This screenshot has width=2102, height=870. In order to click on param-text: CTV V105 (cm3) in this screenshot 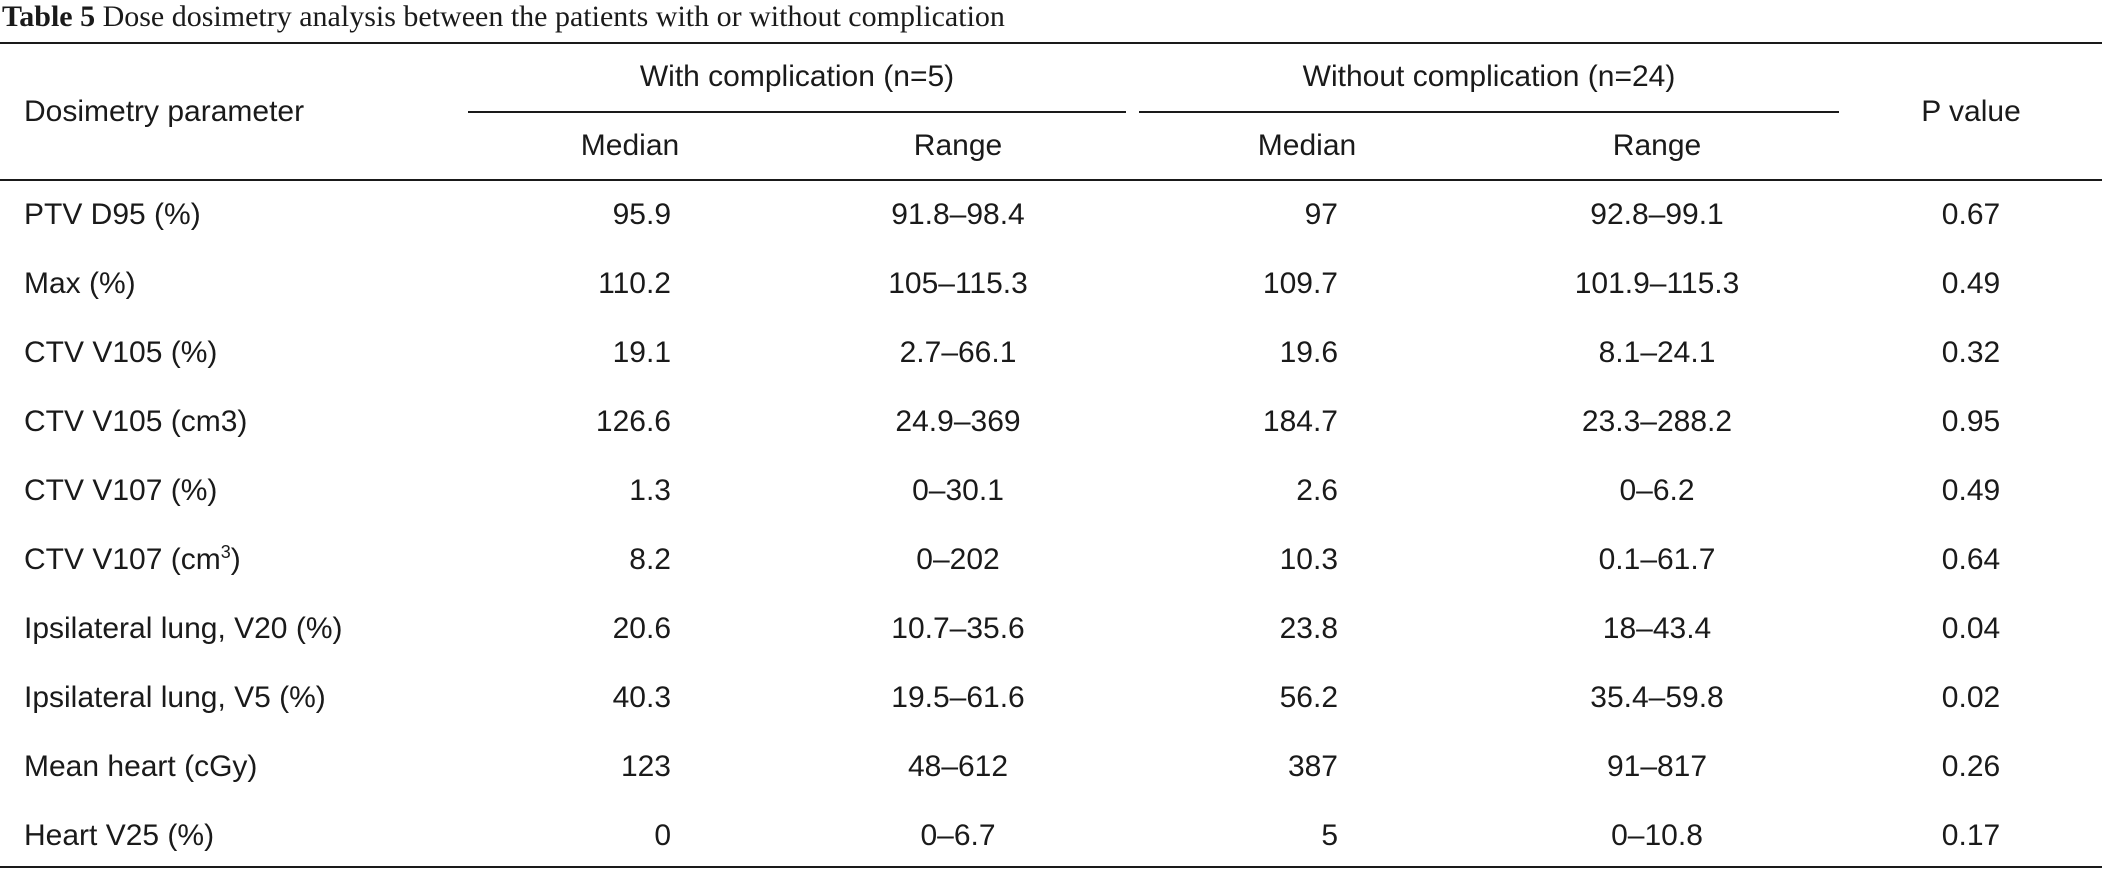, I will do `click(136, 421)`.